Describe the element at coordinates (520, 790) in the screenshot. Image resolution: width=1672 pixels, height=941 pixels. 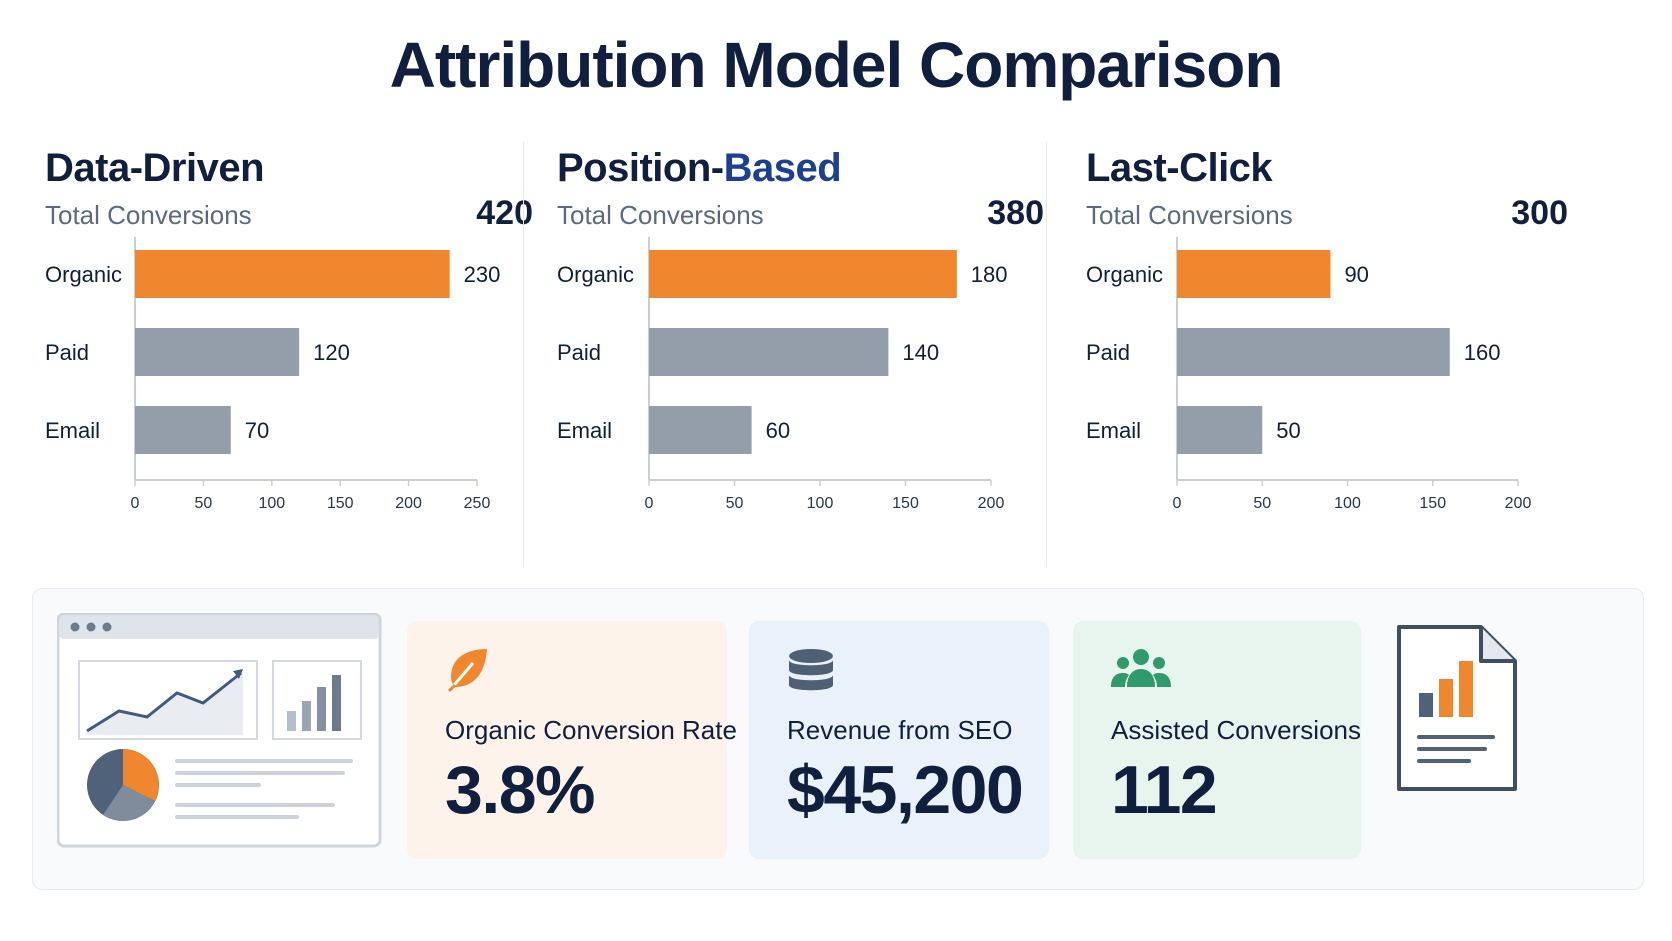
I see `kpi-value: 3.8%` at that location.